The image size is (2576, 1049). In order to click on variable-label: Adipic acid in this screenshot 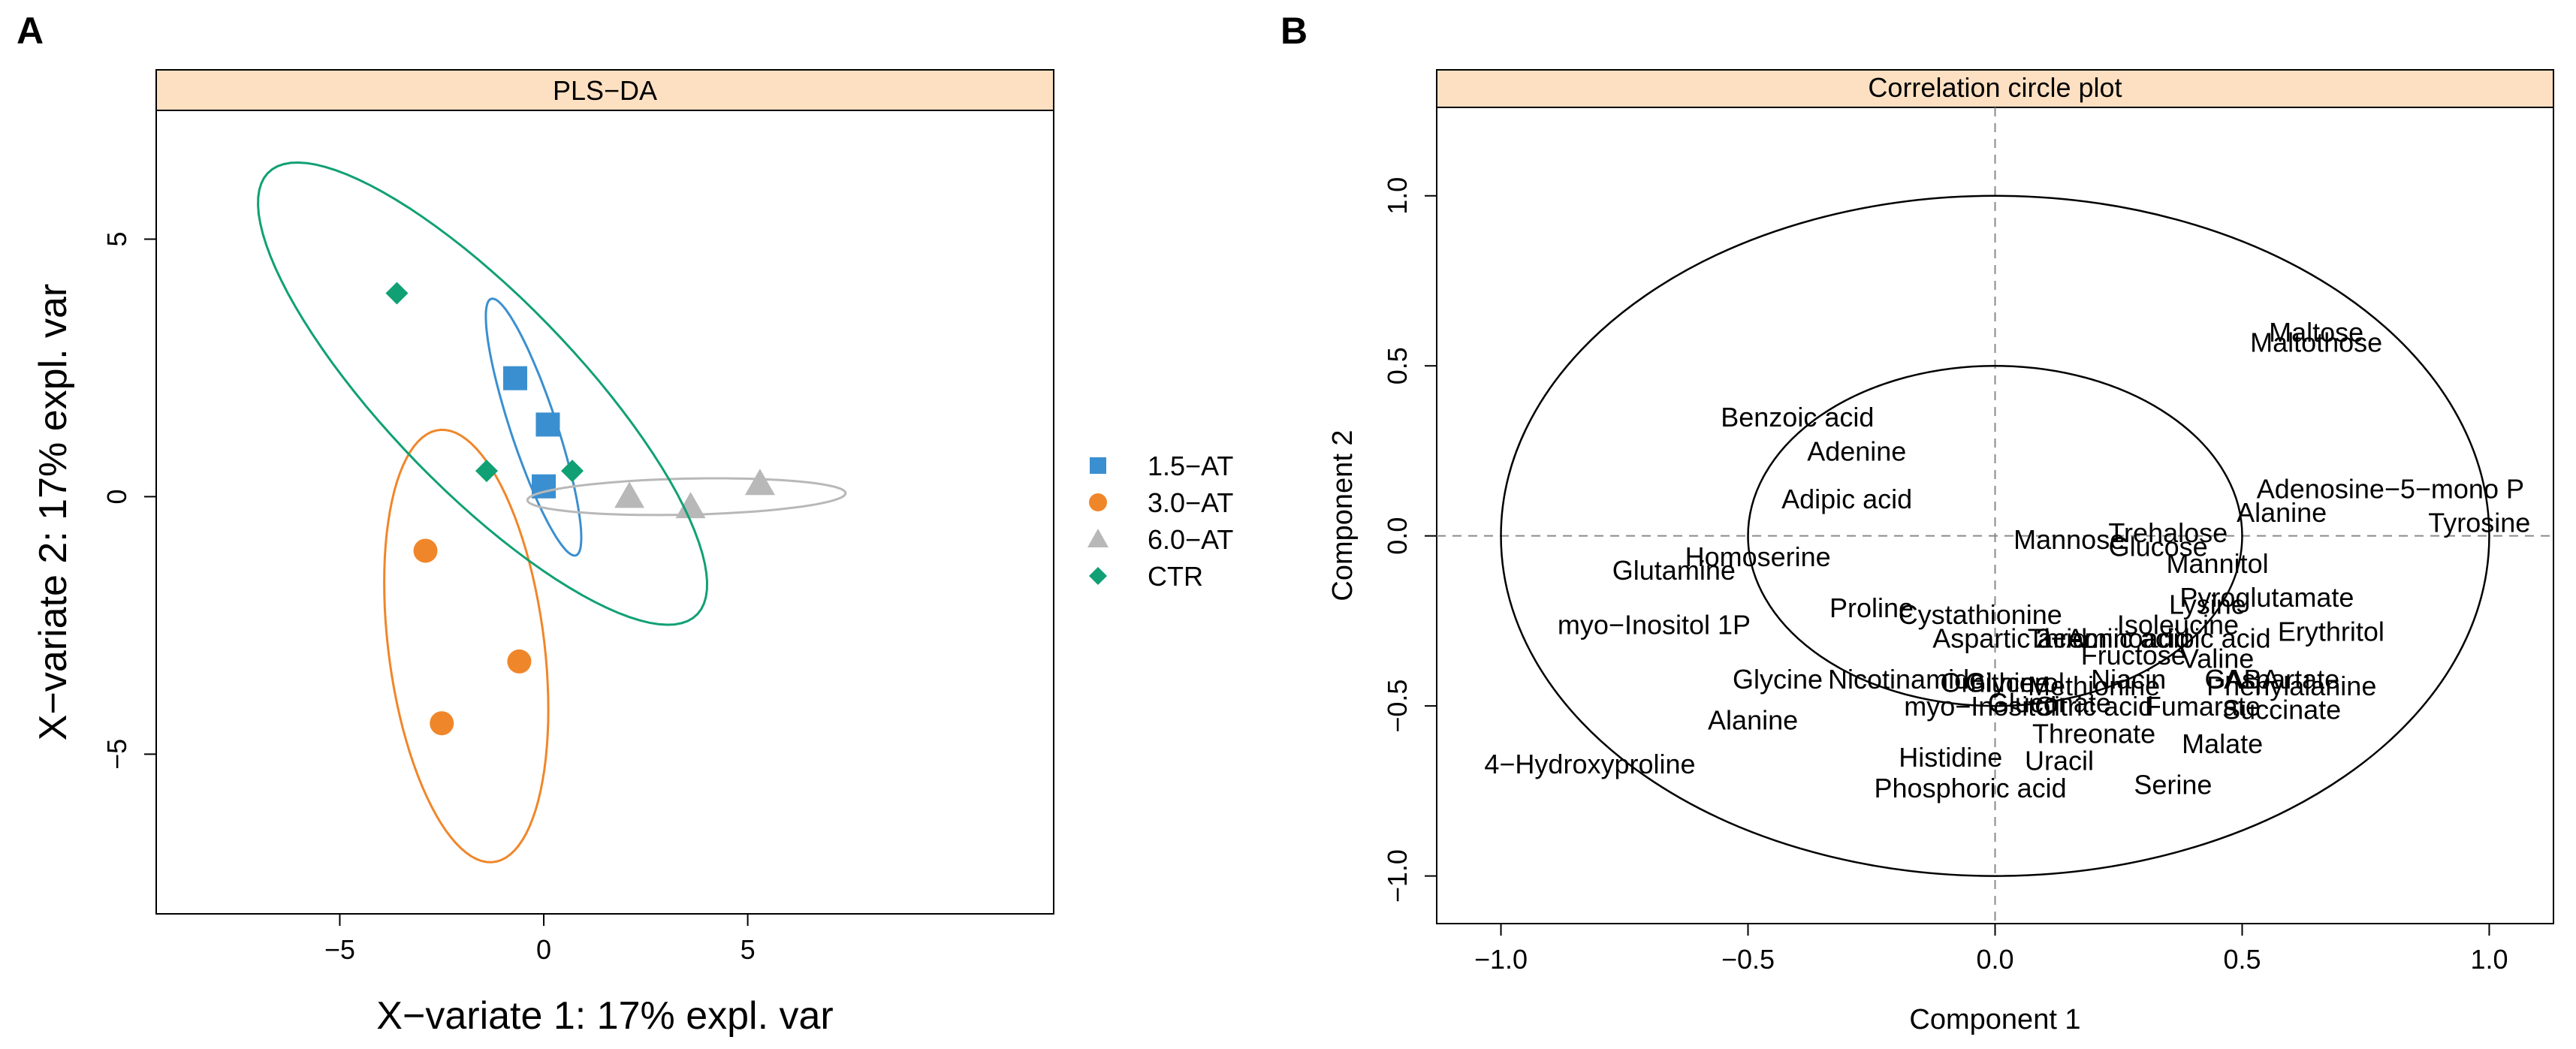, I will do `click(1847, 499)`.